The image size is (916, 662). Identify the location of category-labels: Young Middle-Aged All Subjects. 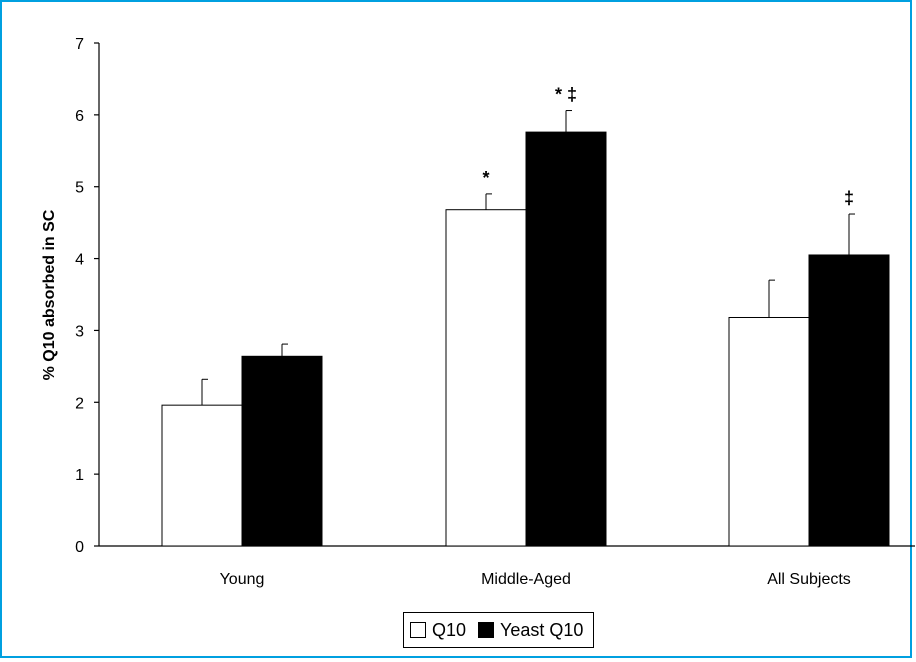
(535, 579).